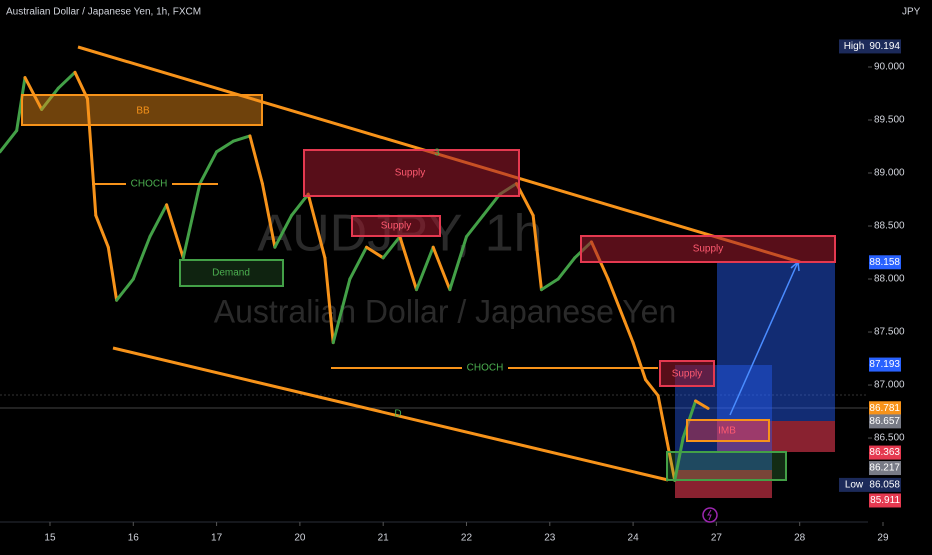 The width and height of the screenshot is (932, 555). Describe the element at coordinates (885, 500) in the screenshot. I see `price-badge-label: 85.911` at that location.